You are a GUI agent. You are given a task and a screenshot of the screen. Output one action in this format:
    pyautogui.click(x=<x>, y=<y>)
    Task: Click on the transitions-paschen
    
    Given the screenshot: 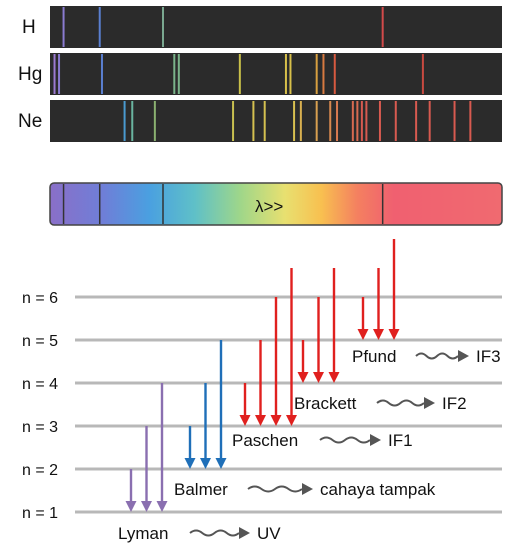 What is the action you would take?
    pyautogui.click(x=268, y=347)
    